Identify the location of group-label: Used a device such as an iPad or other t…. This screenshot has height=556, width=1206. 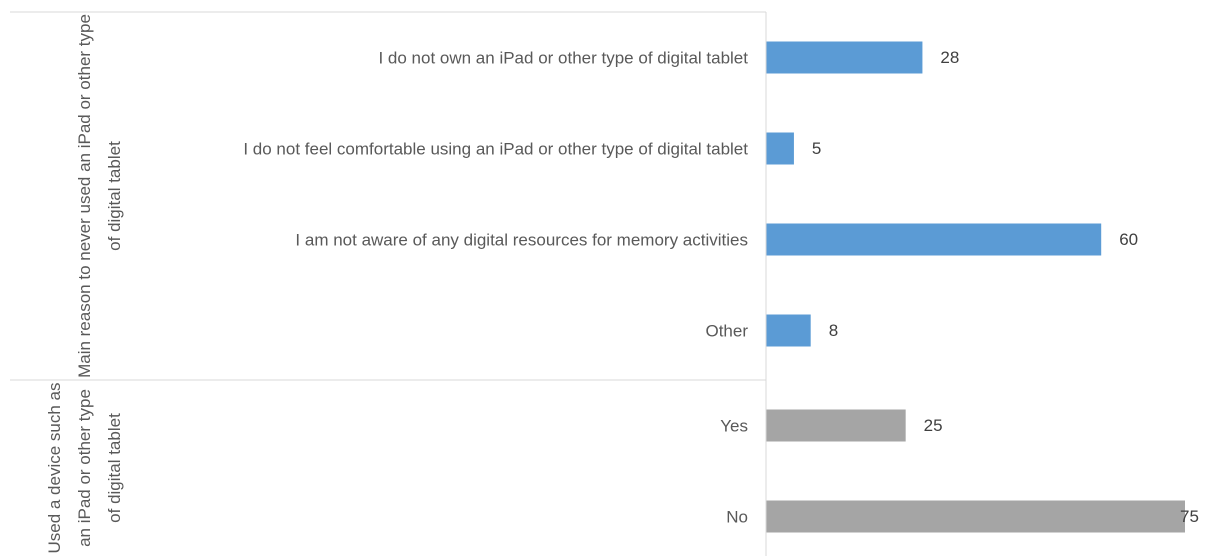
(84, 468).